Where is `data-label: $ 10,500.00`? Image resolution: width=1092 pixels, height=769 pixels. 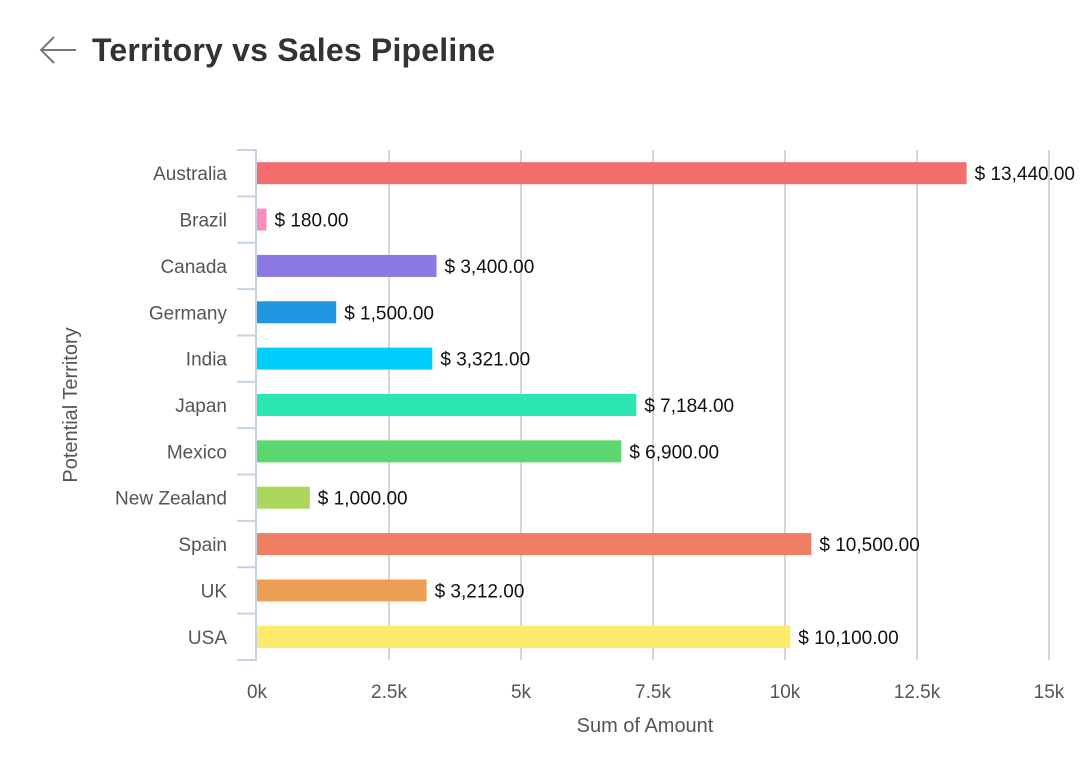 data-label: $ 10,500.00 is located at coordinates (869, 545).